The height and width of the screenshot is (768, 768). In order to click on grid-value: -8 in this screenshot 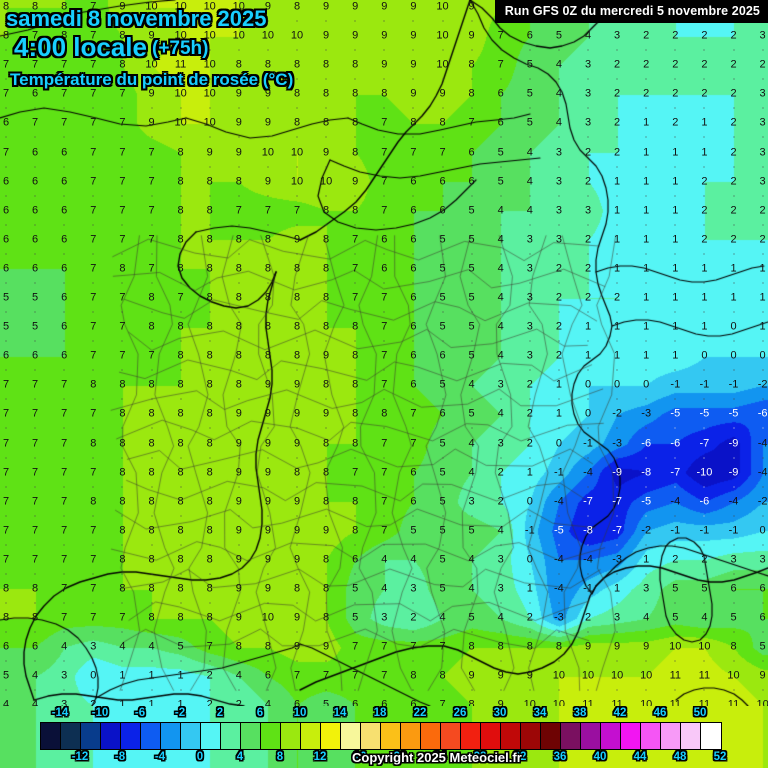, I will do `click(646, 472)`.